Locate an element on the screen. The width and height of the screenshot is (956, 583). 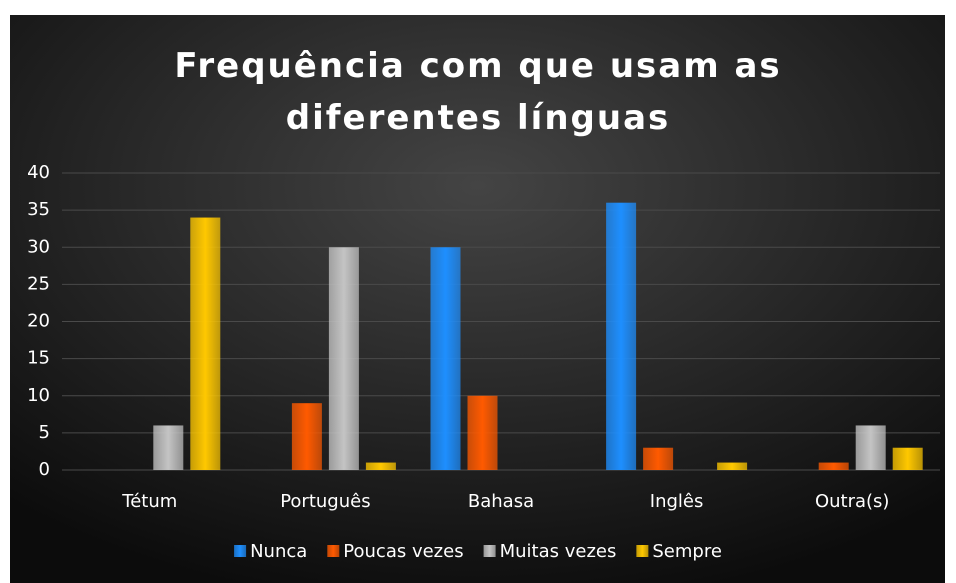
y-tick-label: 25 is located at coordinates (38, 283).